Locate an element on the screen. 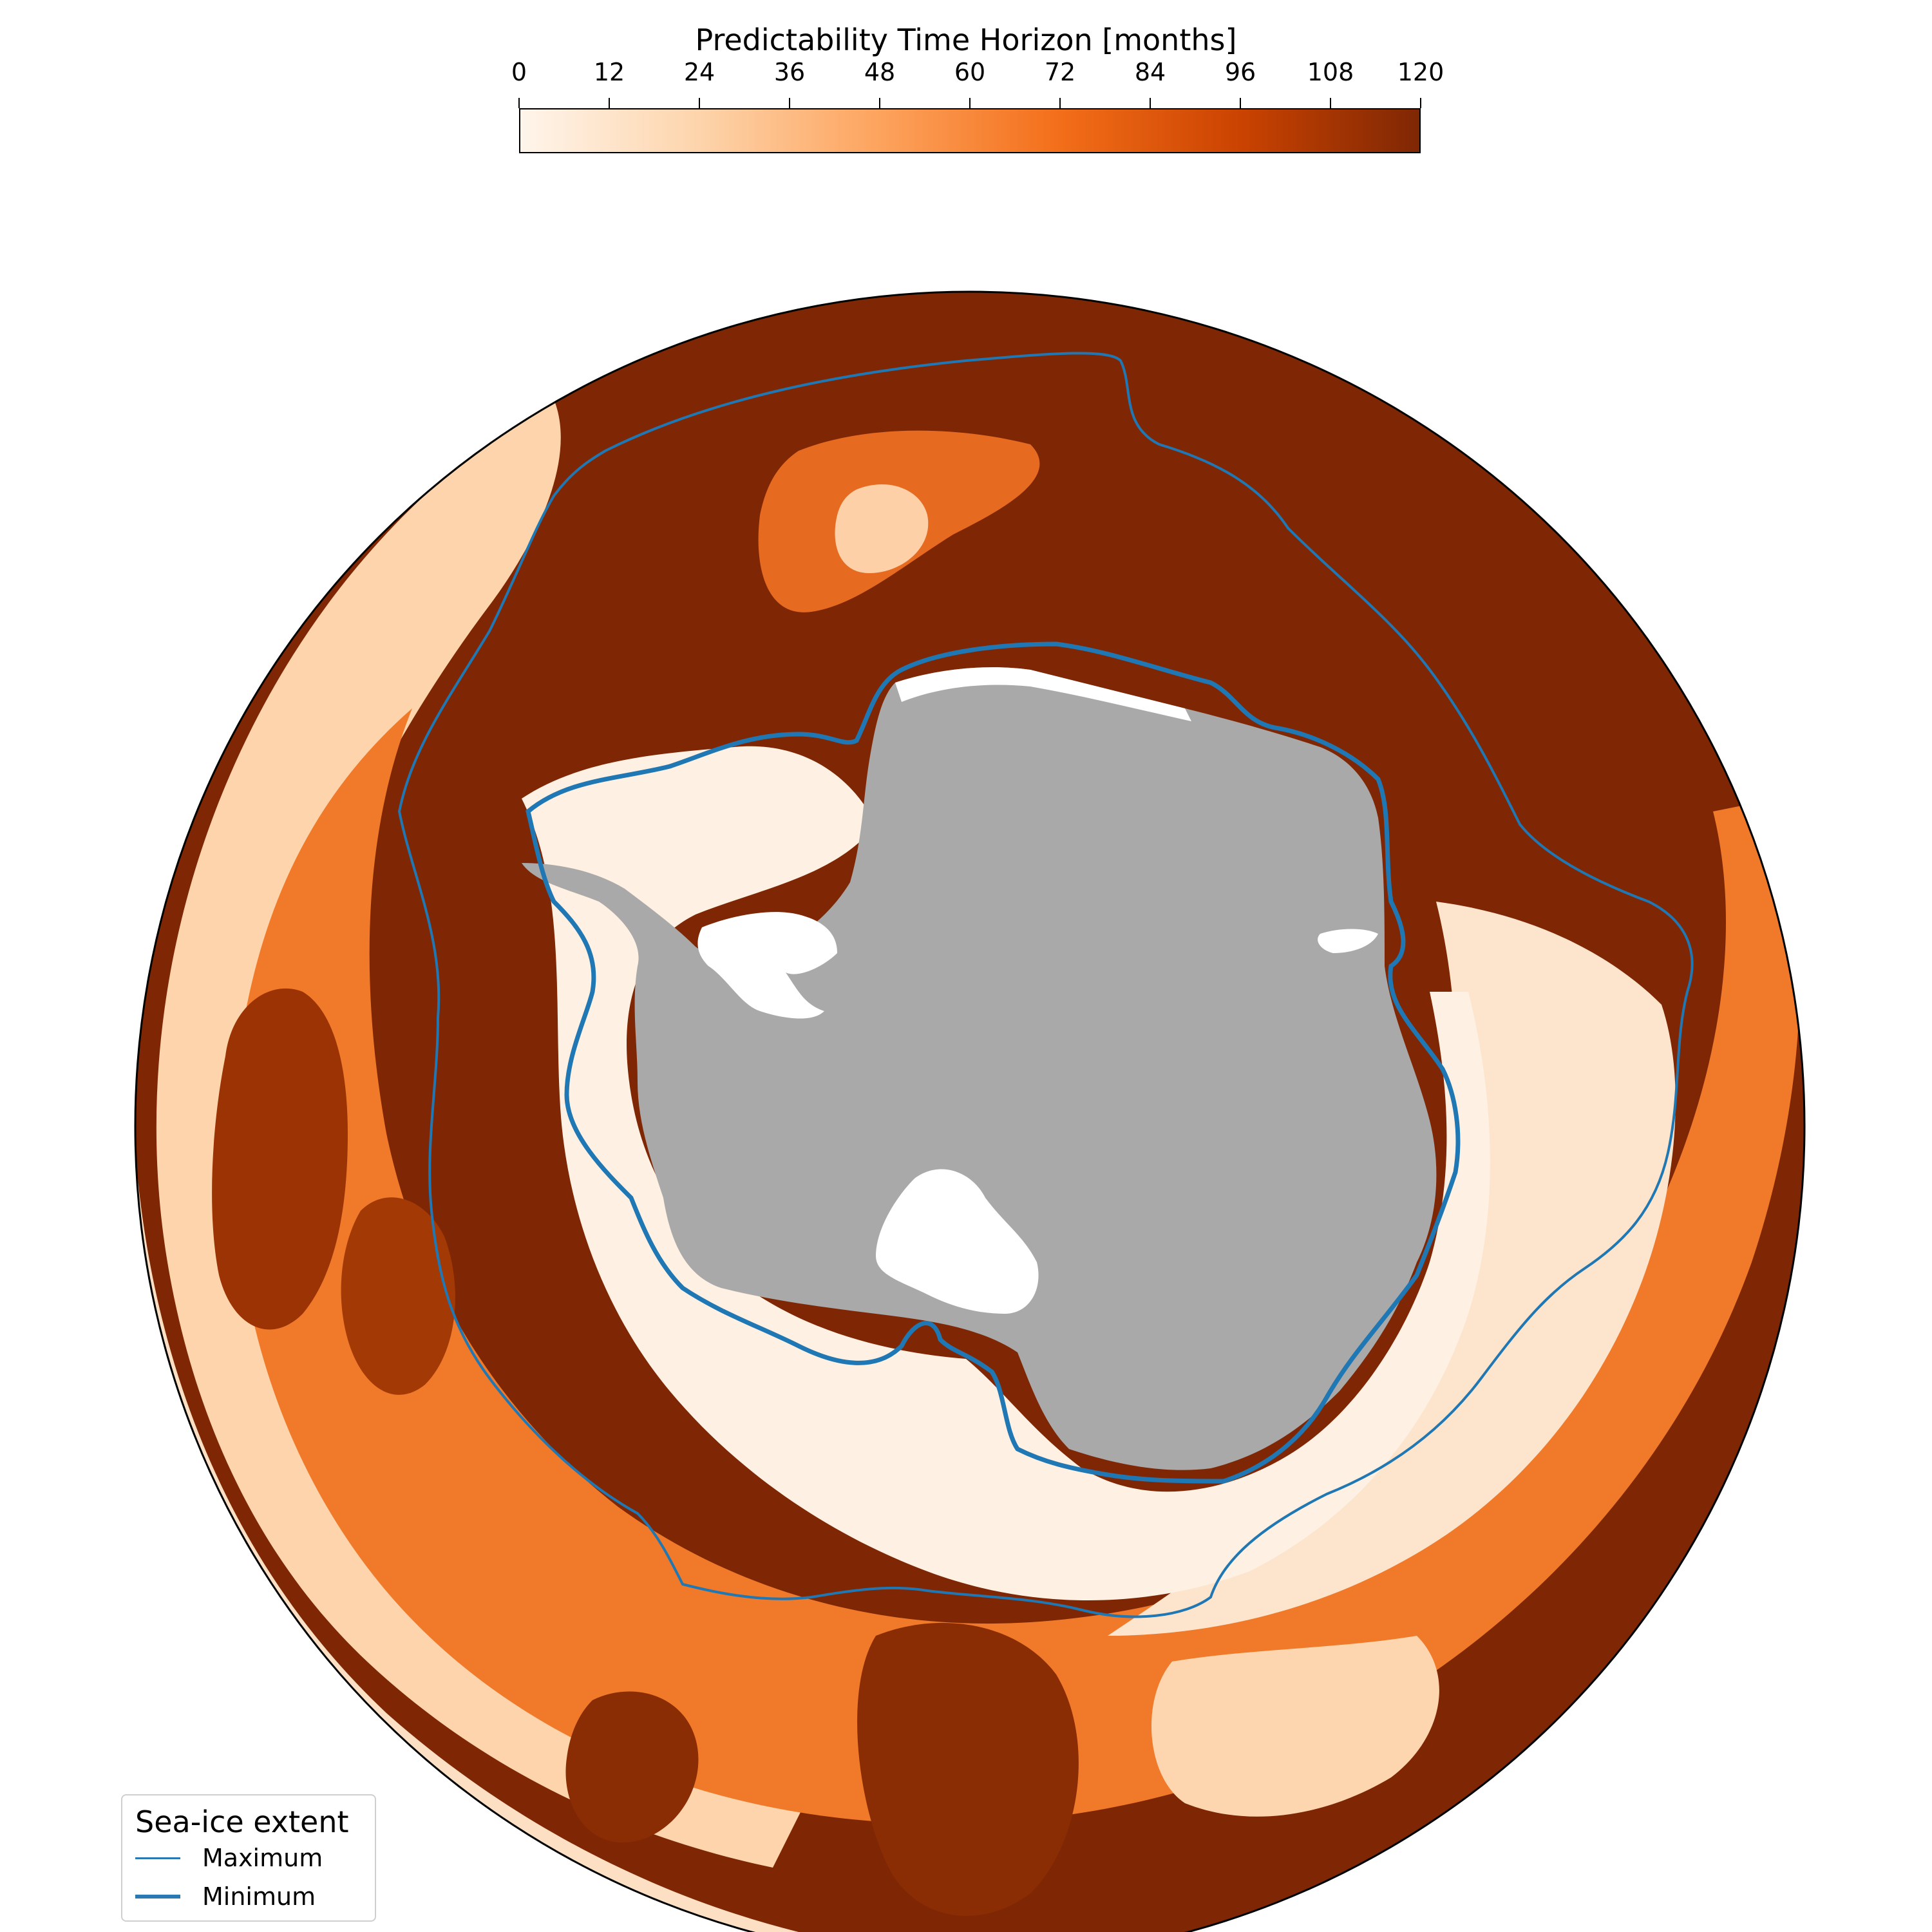 Image resolution: width=1932 pixels, height=1932 pixels. colorbar-tick-label: 36 is located at coordinates (789, 72).